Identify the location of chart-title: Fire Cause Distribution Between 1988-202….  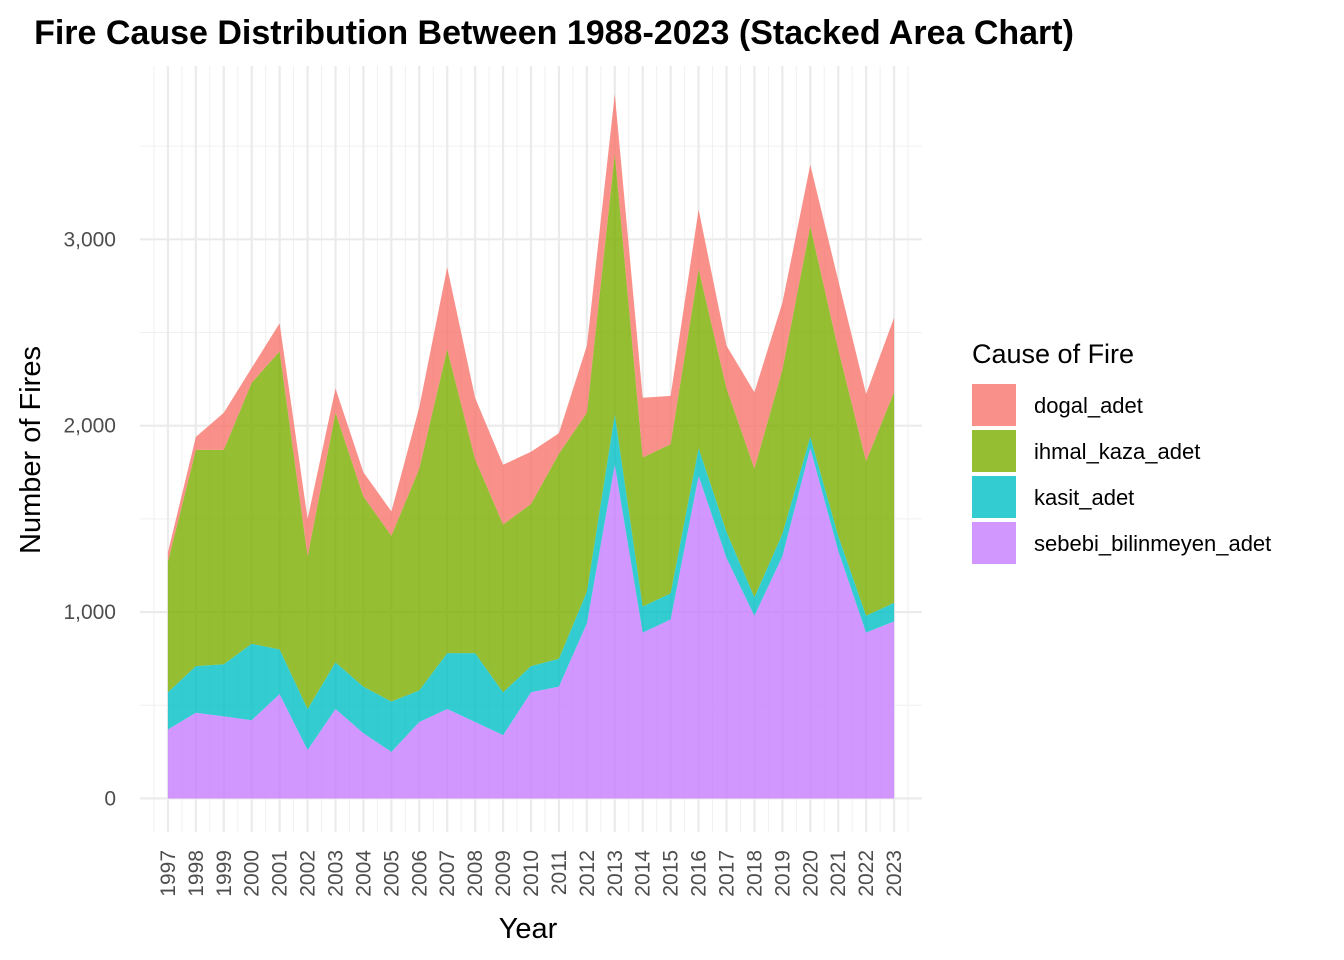
(554, 33).